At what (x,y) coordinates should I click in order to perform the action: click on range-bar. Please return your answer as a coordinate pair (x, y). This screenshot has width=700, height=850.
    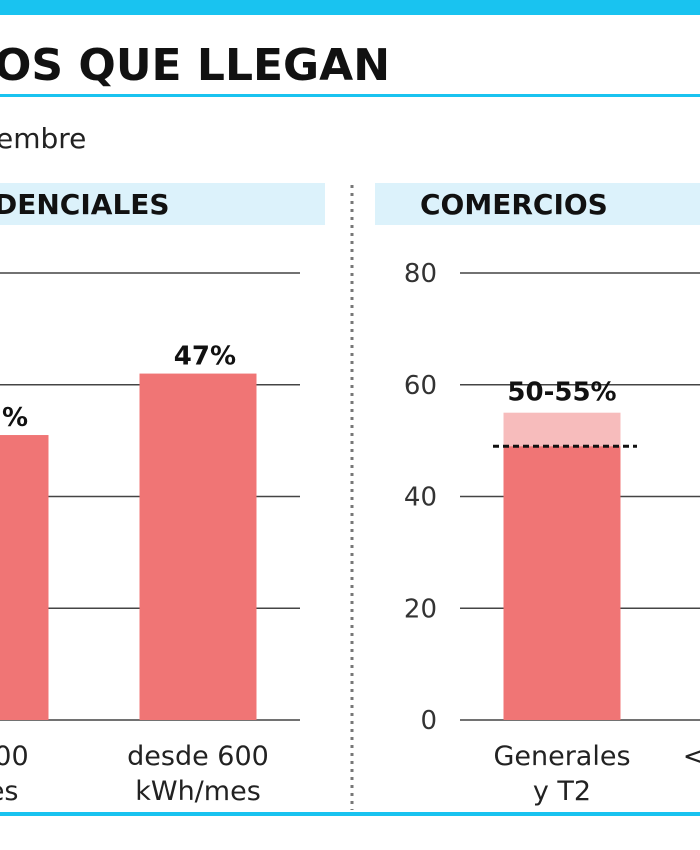
    Looking at the image, I should click on (562, 429).